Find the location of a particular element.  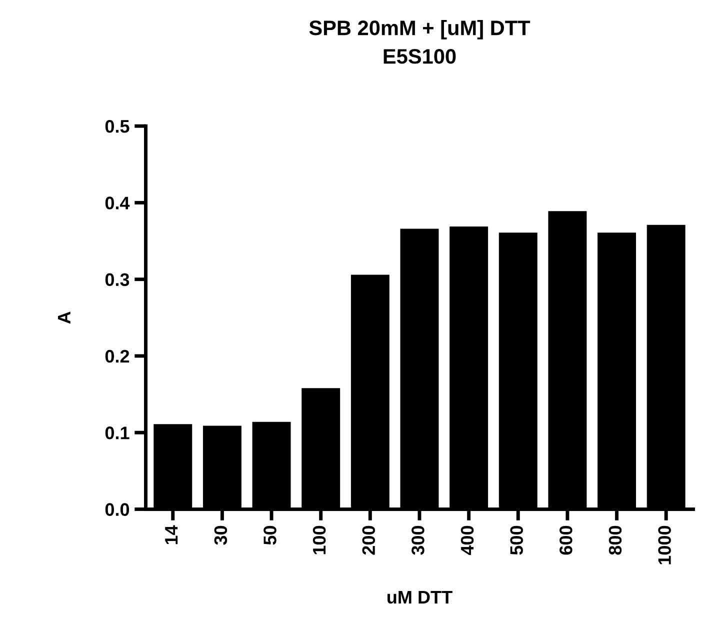

x-tick-label: 800 is located at coordinates (615, 540).